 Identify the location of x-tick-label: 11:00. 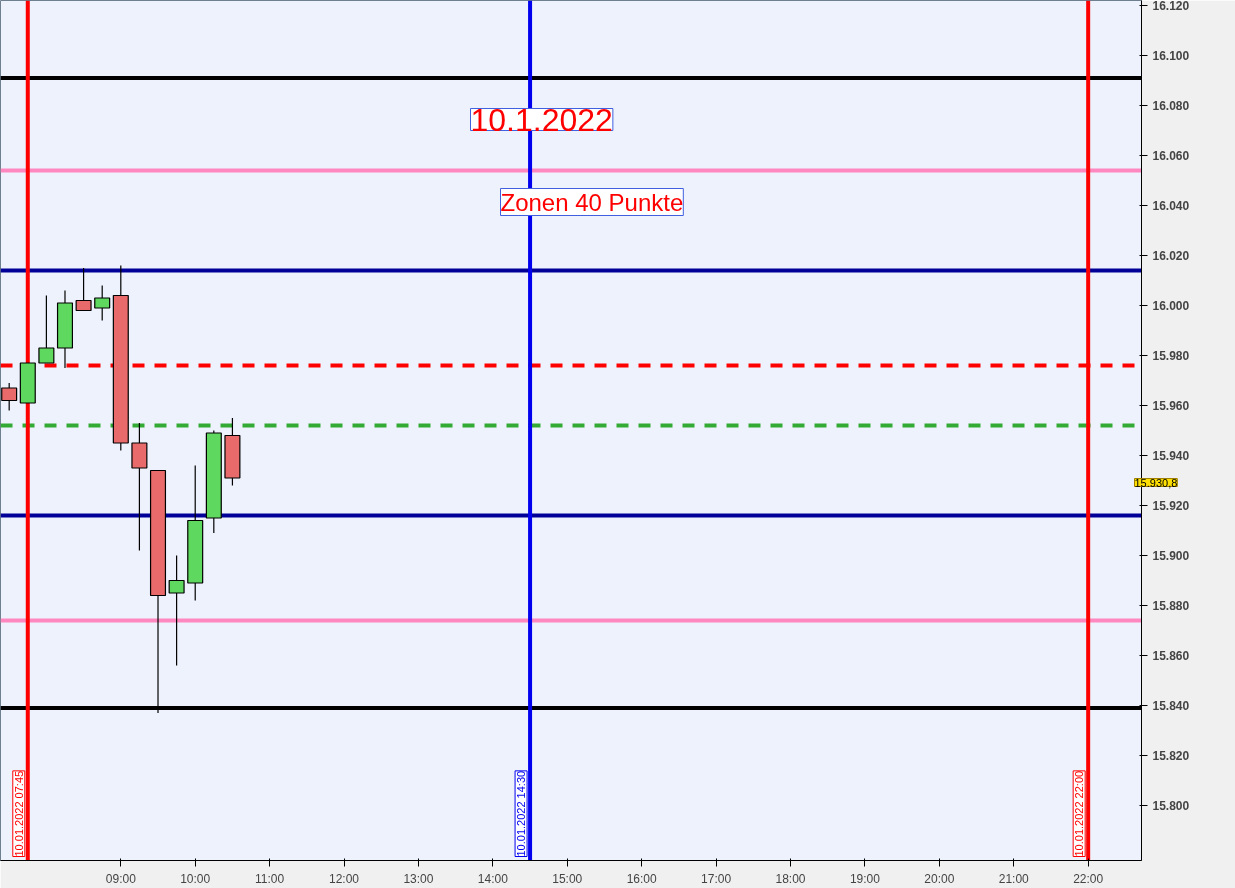
(270, 878).